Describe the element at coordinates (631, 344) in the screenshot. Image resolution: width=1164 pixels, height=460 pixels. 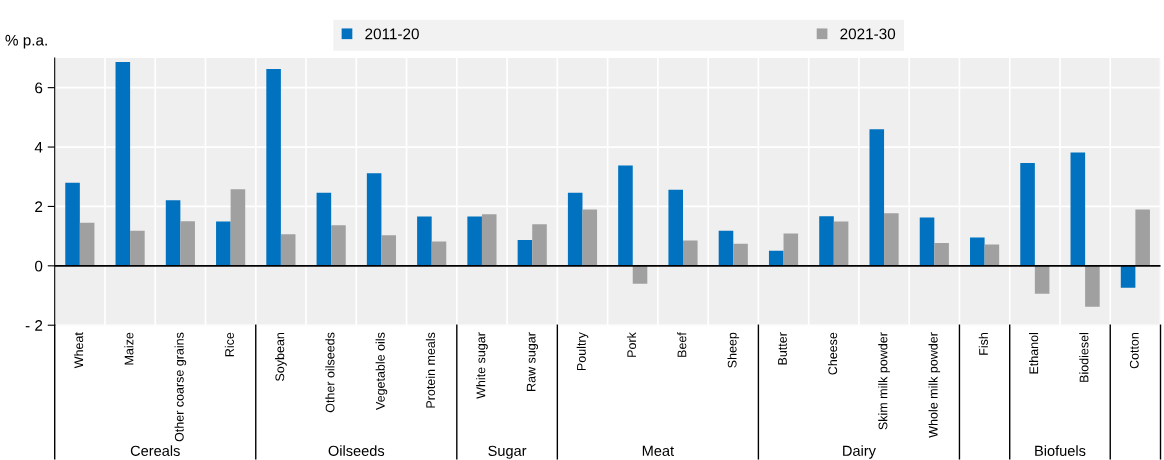
I see `x-tick-label: Pork` at that location.